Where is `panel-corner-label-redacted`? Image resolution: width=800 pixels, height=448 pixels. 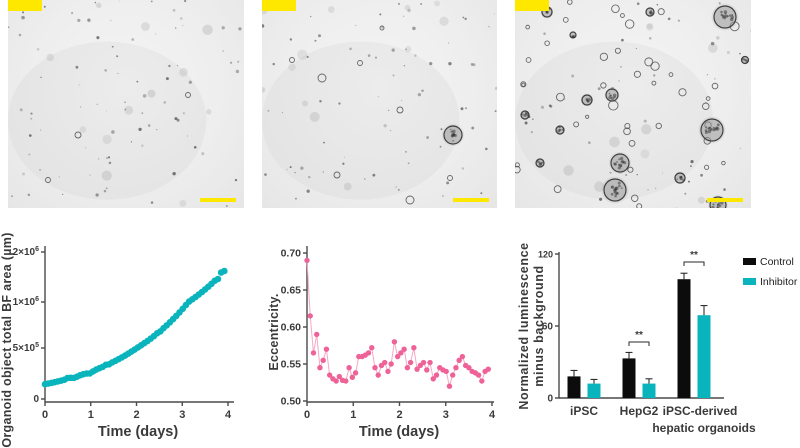
panel-corner-label-redacted is located at coordinates (279, 5).